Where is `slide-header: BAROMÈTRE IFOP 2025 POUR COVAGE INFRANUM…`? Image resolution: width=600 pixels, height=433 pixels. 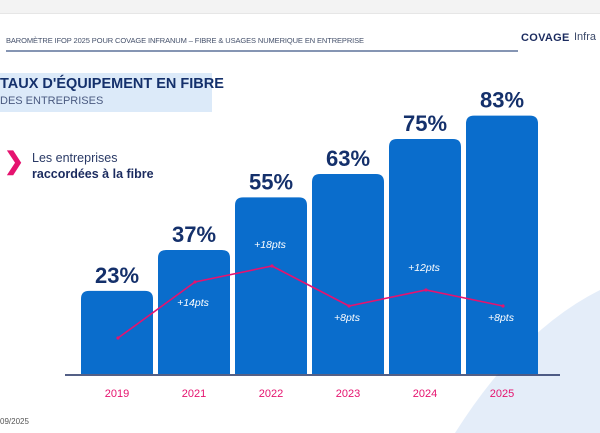 slide-header: BAROMÈTRE IFOP 2025 POUR COVAGE INFRANUM… is located at coordinates (185, 40).